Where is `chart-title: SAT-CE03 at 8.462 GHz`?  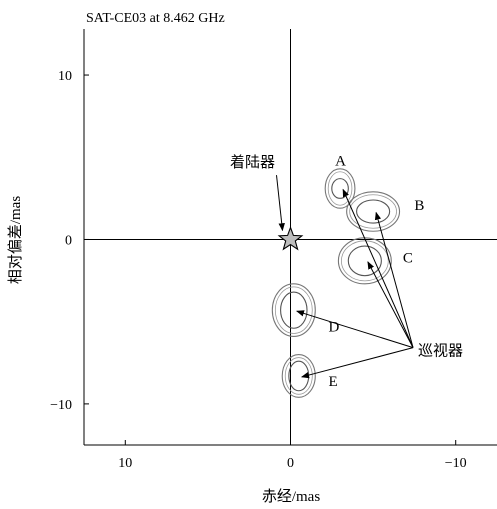
chart-title: SAT-CE03 at 8.462 GHz is located at coordinates (155, 18).